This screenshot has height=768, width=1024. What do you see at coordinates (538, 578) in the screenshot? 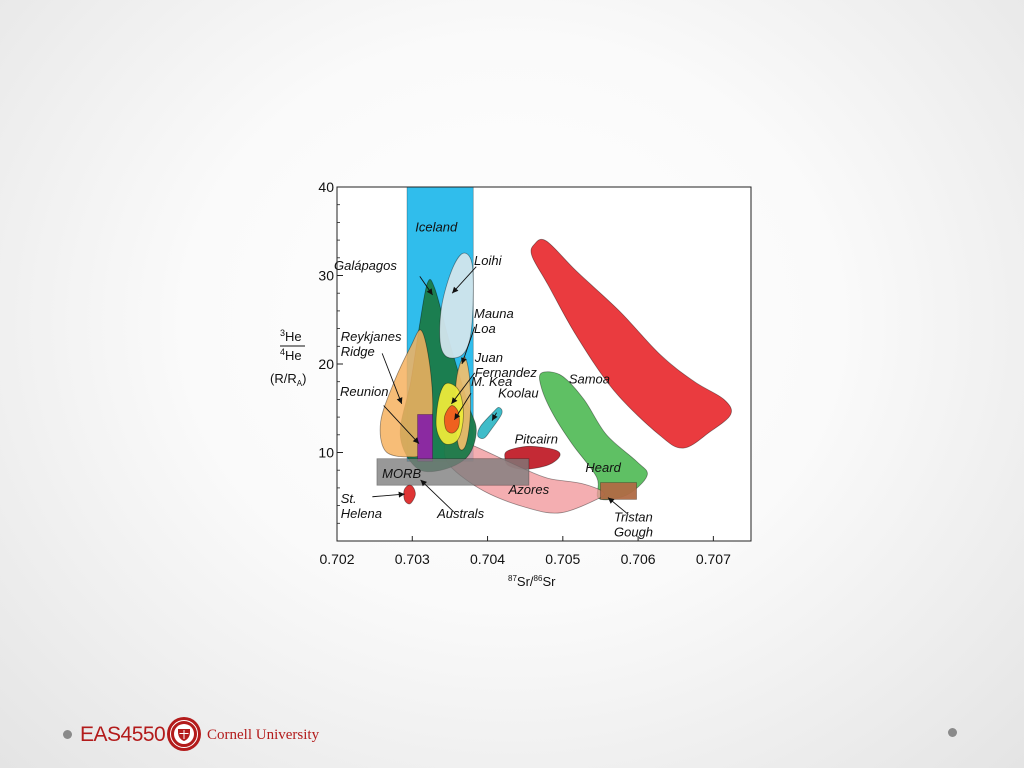
I see `x-label-sup2: 86` at bounding box center [538, 578].